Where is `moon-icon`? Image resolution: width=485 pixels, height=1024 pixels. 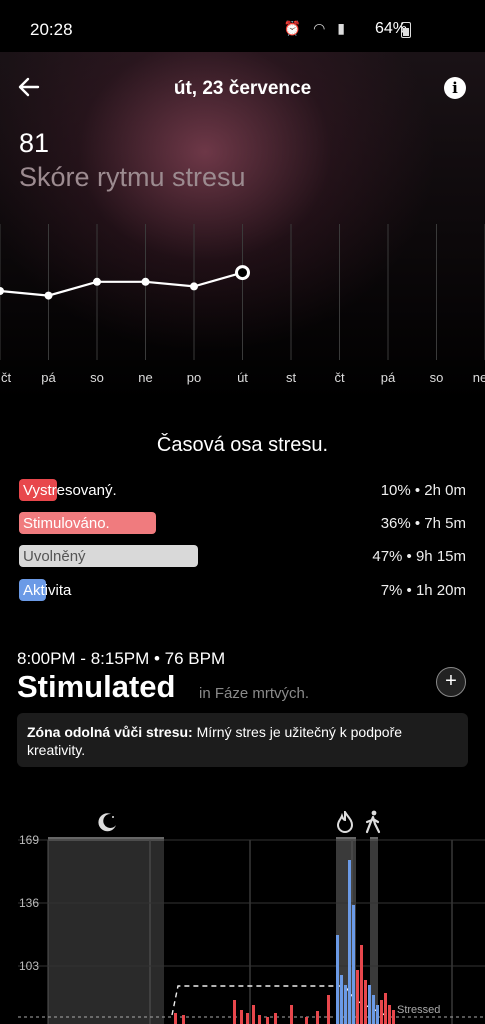 moon-icon is located at coordinates (107, 824).